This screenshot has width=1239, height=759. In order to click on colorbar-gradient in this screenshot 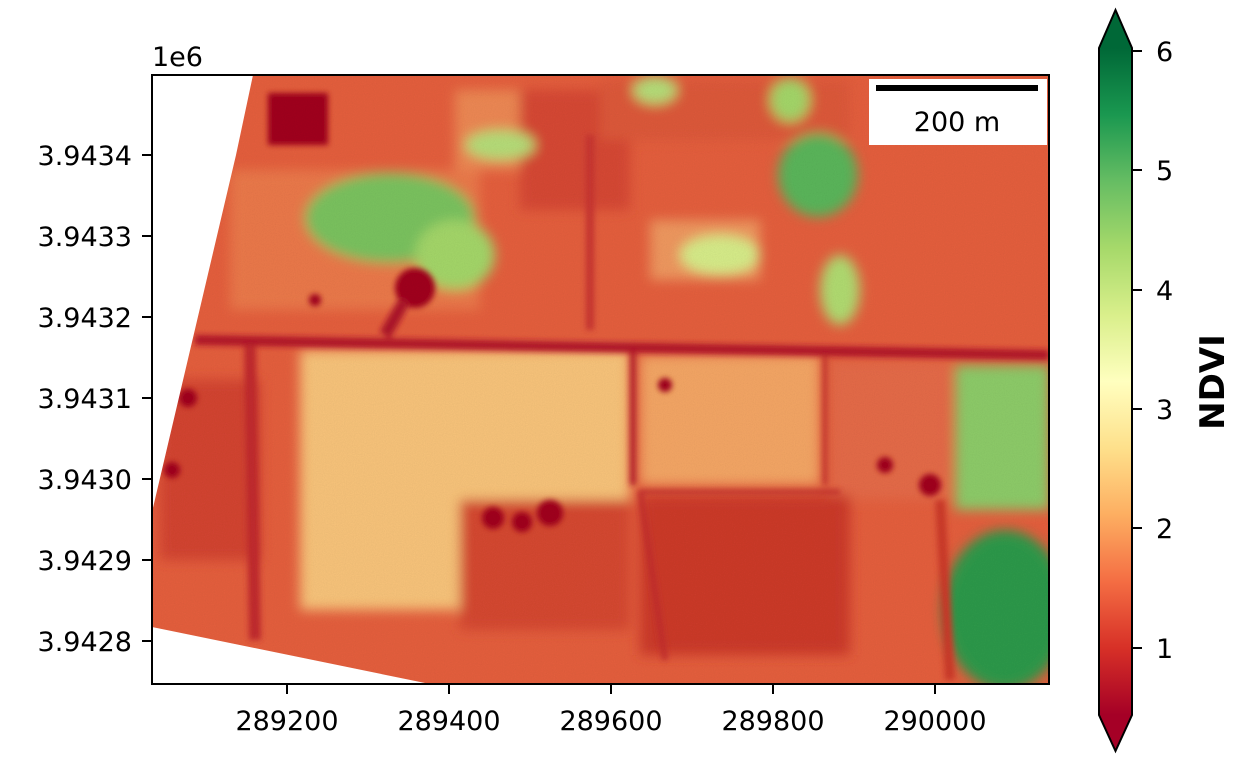, I will do `click(1115, 381)`.